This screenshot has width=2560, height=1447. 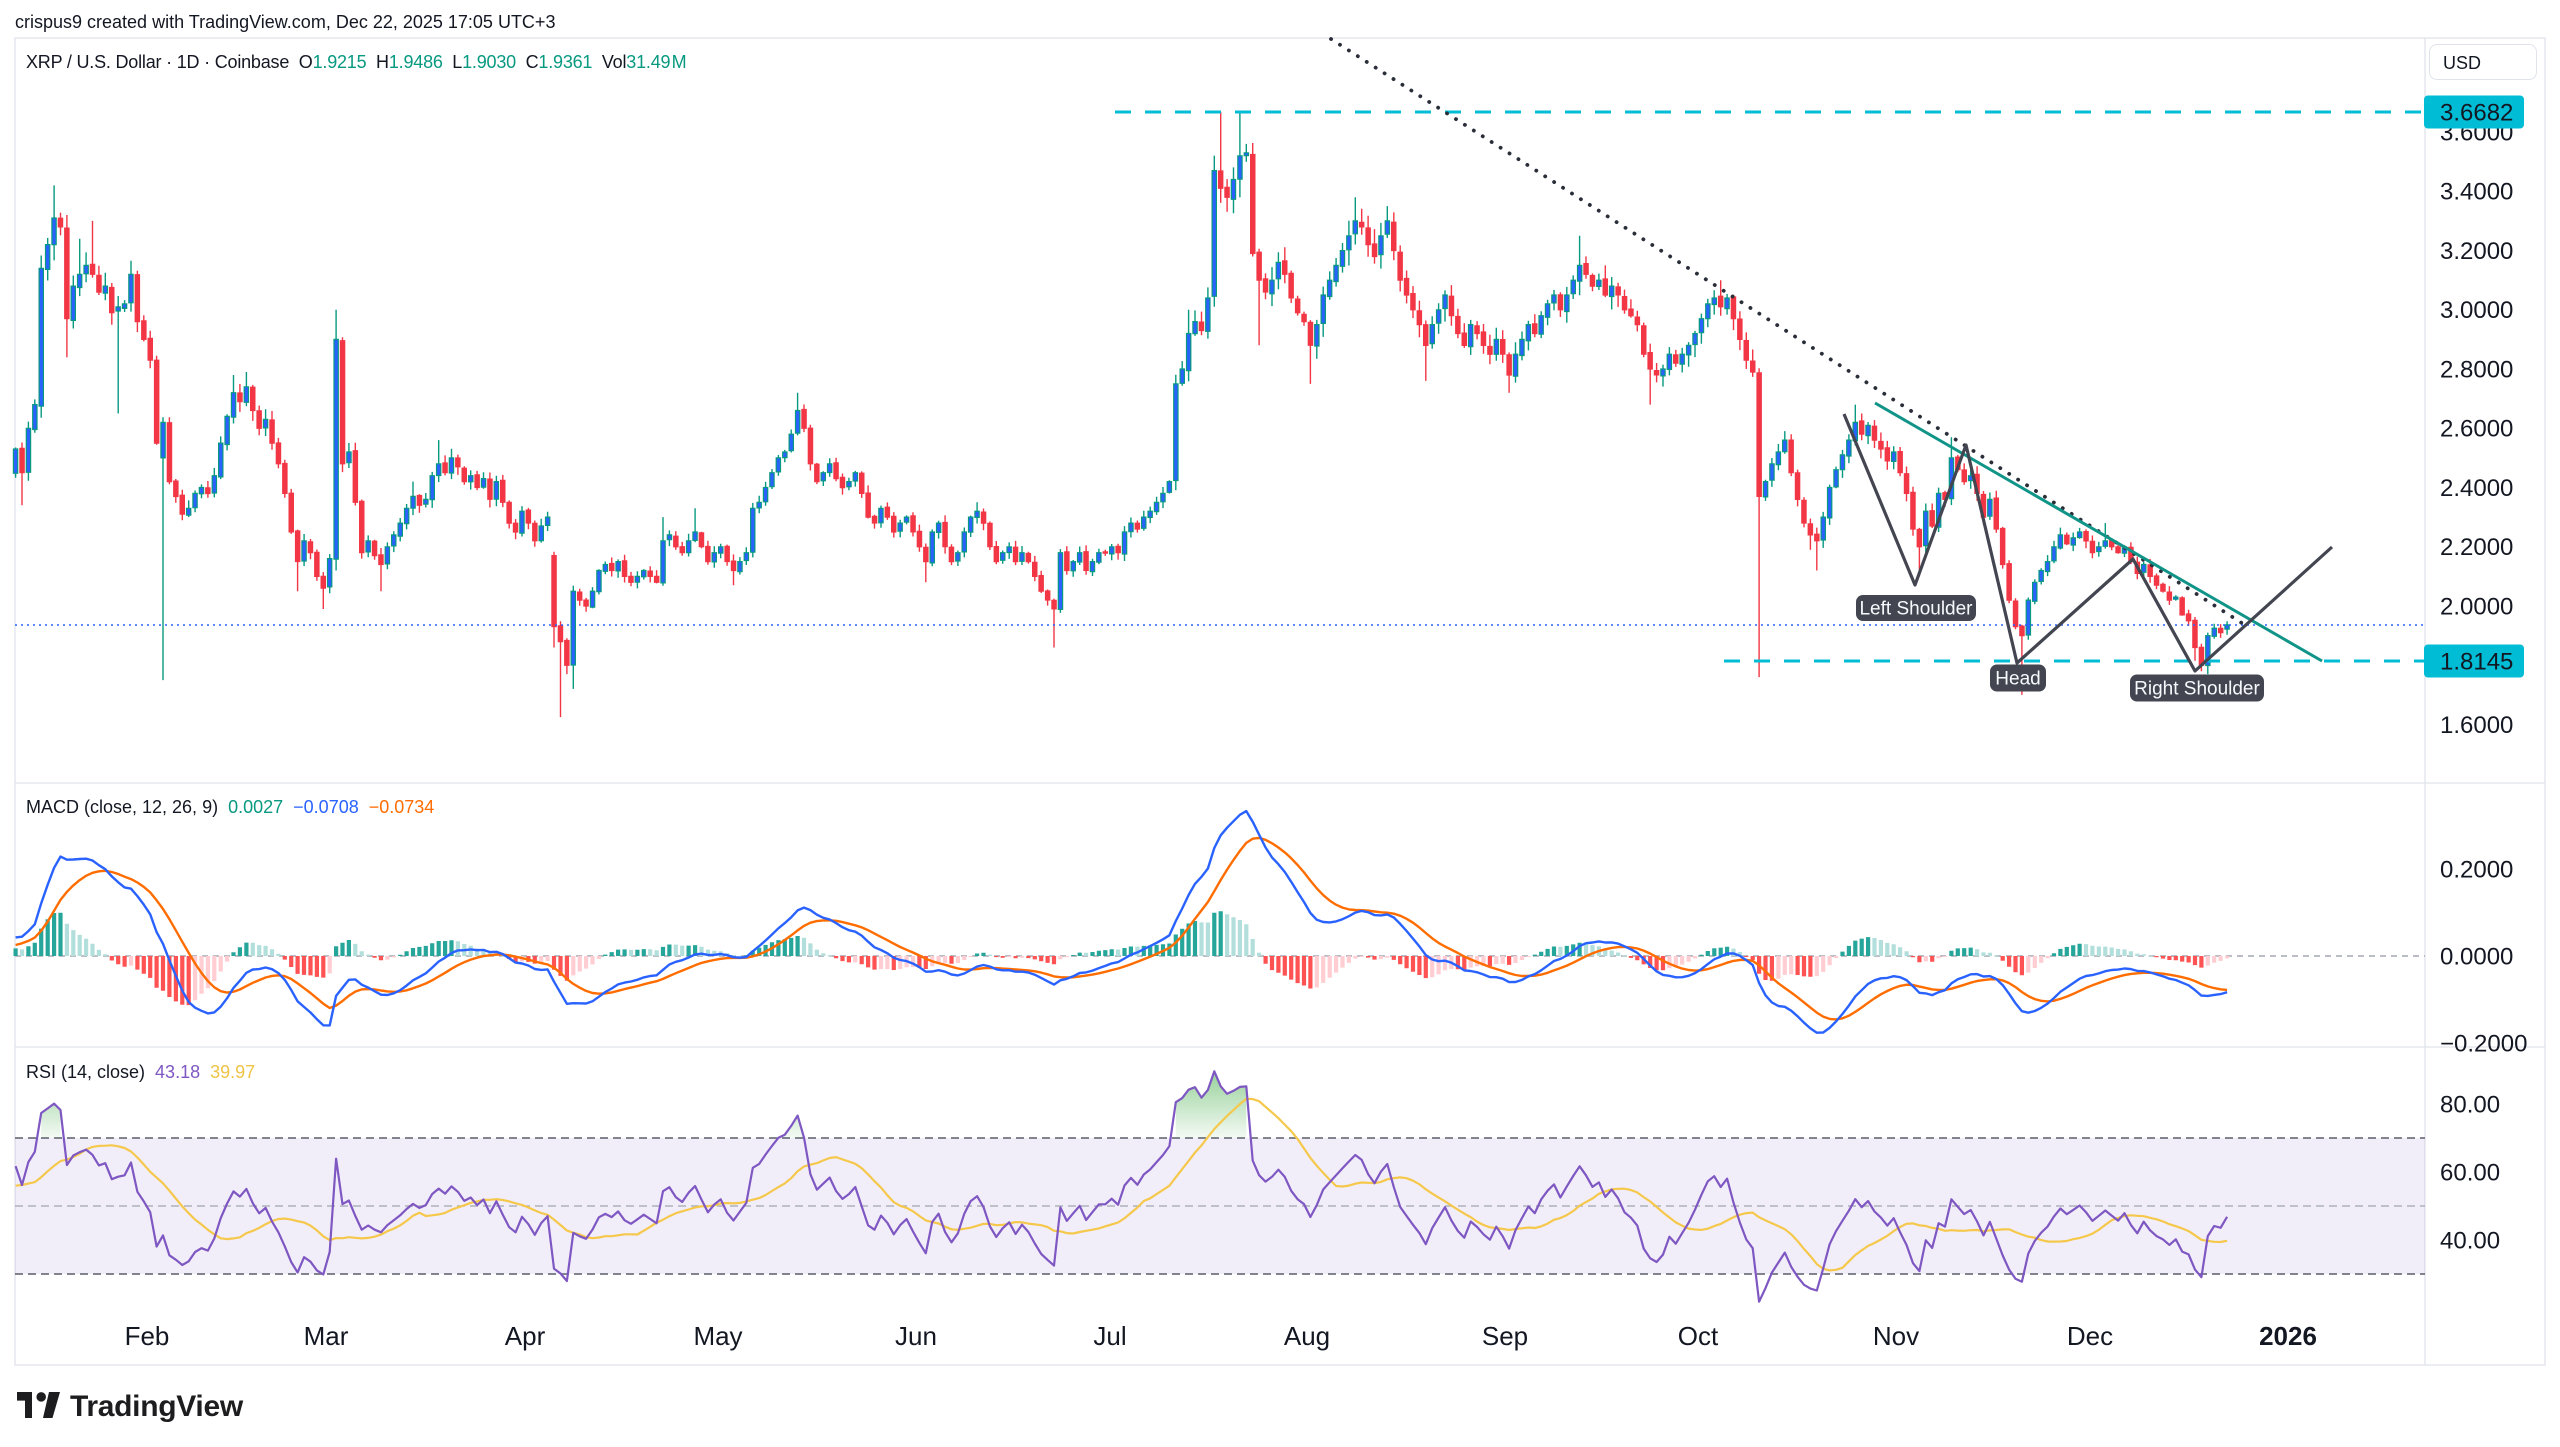 I want to click on svg-text: 0.2000, so click(x=2476, y=869).